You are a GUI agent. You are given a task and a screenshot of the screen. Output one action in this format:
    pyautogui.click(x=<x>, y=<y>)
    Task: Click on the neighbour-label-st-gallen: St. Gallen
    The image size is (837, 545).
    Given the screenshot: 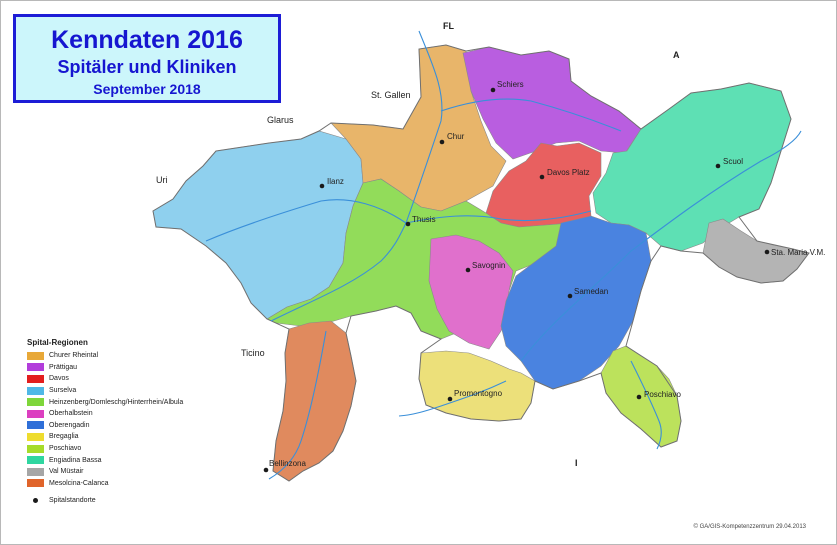 What is the action you would take?
    pyautogui.click(x=391, y=95)
    